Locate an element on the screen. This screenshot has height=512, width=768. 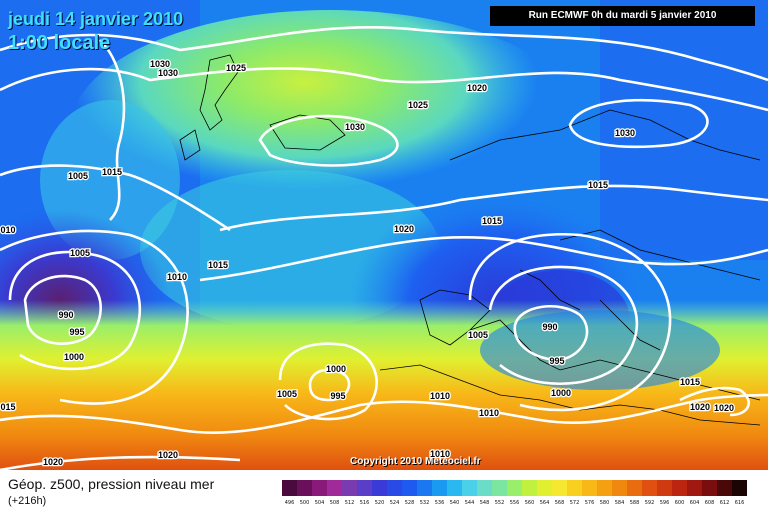
copyright-label: Copyright 2010 Meteociel.fr is located at coordinates (415, 461).